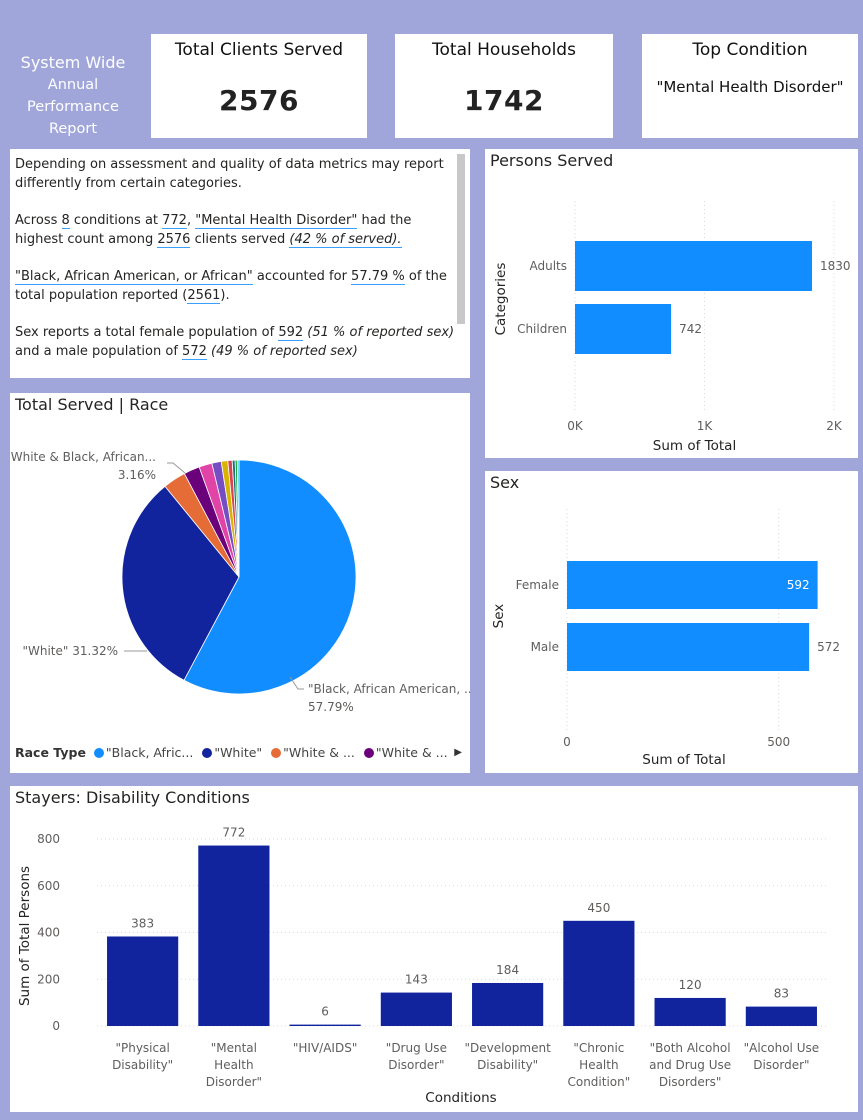 This screenshot has width=863, height=1120. Describe the element at coordinates (461, 239) in the screenshot. I see `narrative-scrollbar` at that location.